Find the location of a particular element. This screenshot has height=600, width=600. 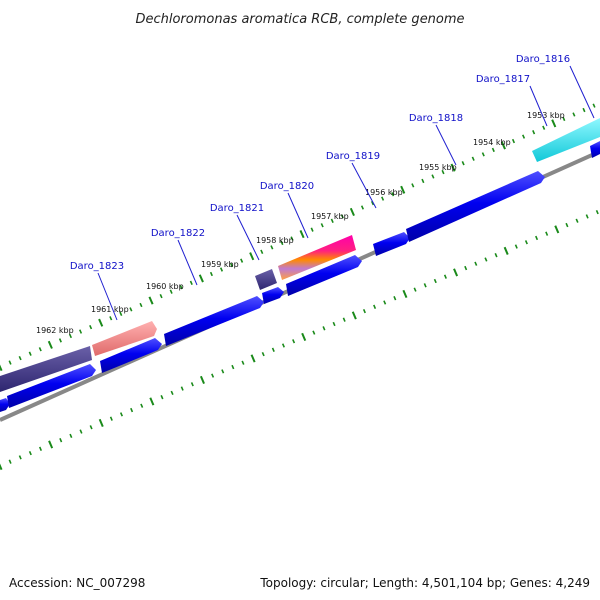

gene-label: Daro_1821 is located at coordinates (237, 208).